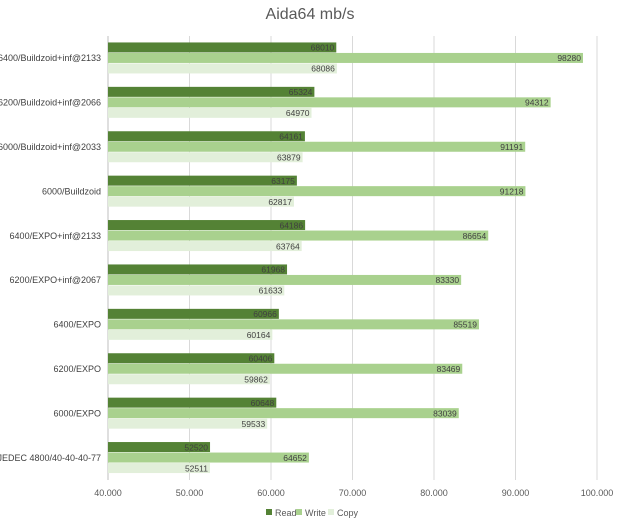 Image resolution: width=620 pixels, height=525 pixels. Describe the element at coordinates (259, 335) in the screenshot. I see `data-label: 60164` at that location.